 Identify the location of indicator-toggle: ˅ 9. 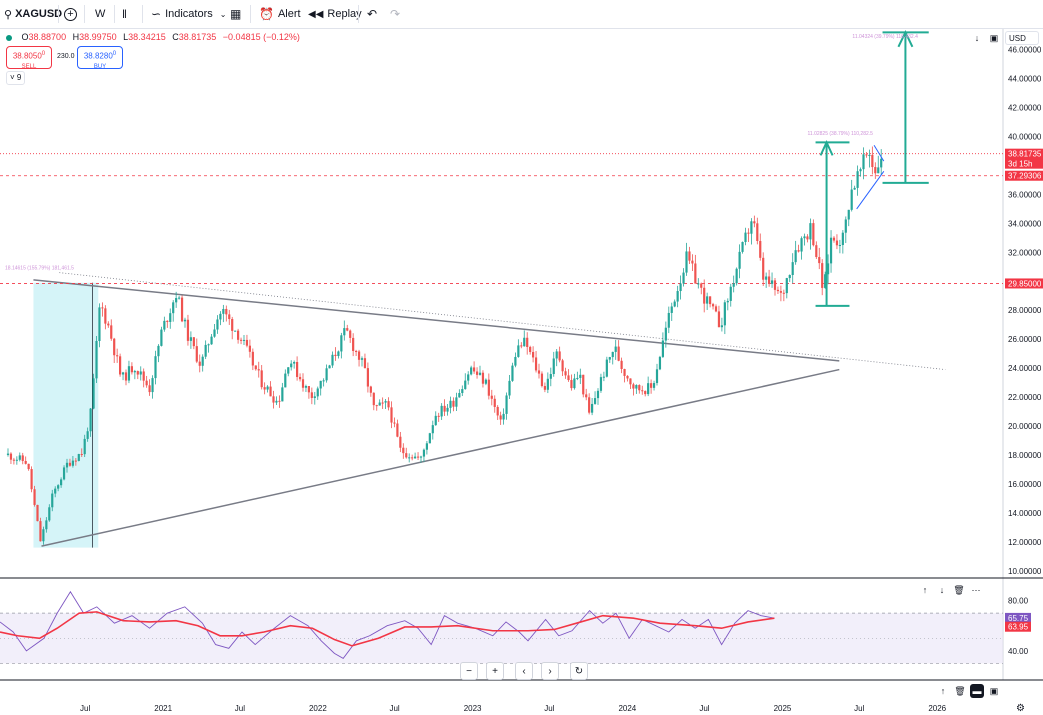
(16, 78).